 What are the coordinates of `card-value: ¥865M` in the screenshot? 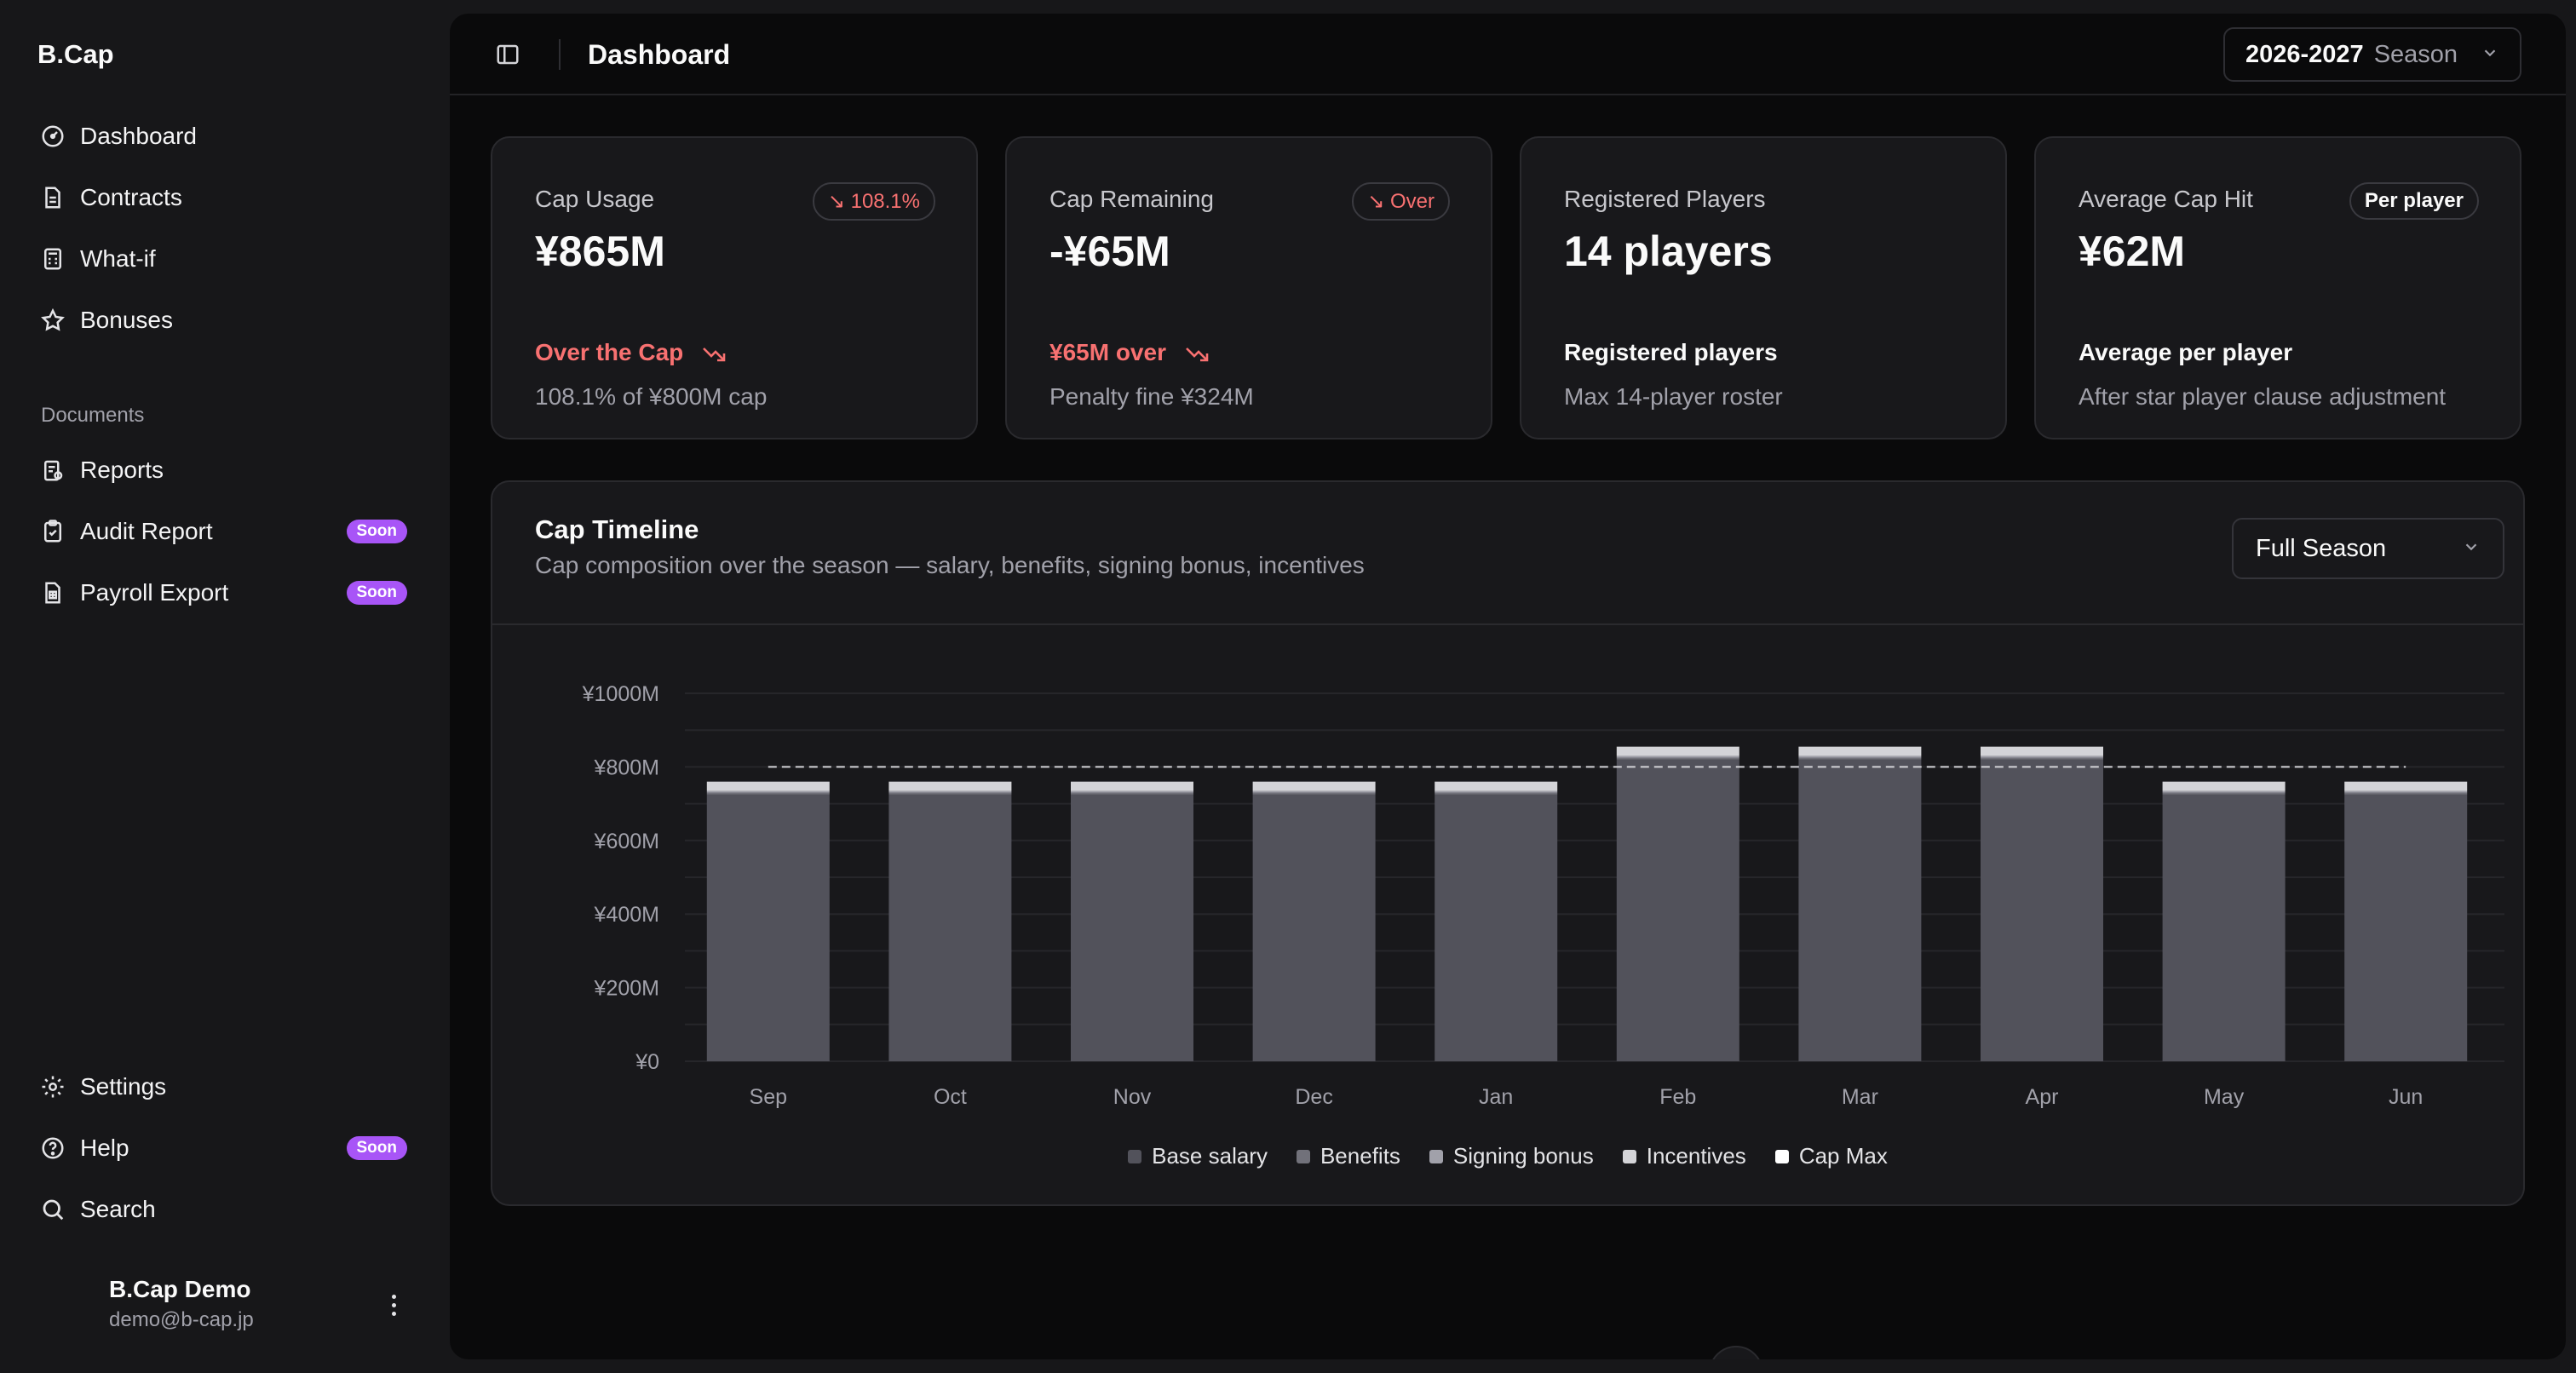 It's located at (600, 251).